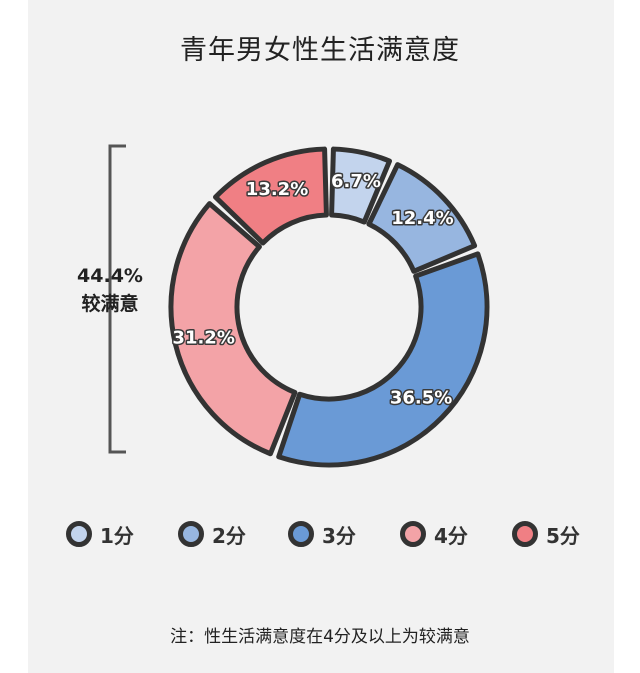 This screenshot has width=640, height=673. Describe the element at coordinates (451, 535) in the screenshot. I see `legend-label: 4分` at that location.